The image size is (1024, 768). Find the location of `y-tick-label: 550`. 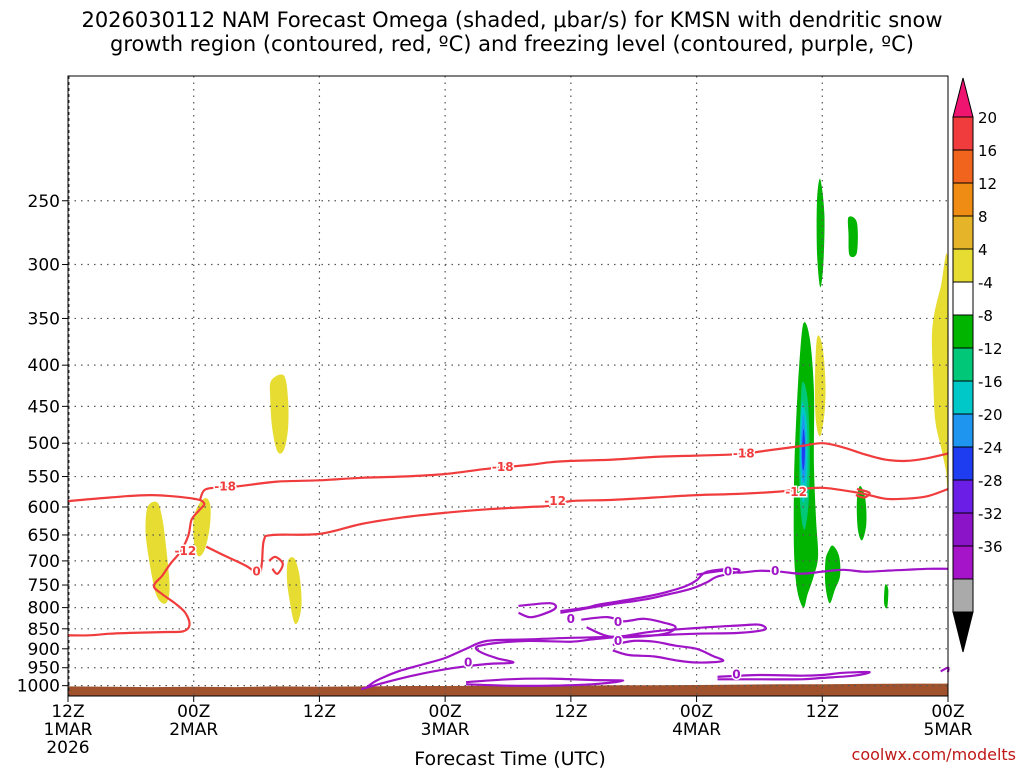

y-tick-label: 550 is located at coordinates (44, 478).